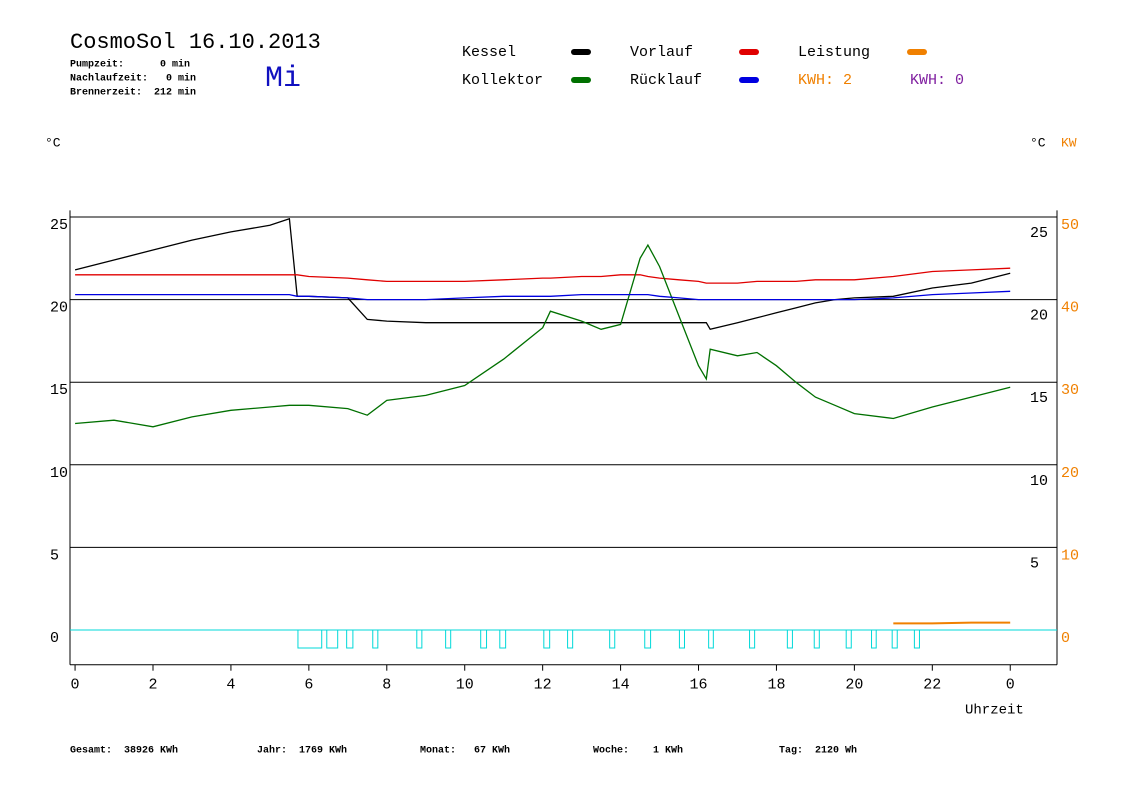 Image resolution: width=1148 pixels, height=812 pixels. I want to click on total: Monat: 67 KWh, so click(465, 751).